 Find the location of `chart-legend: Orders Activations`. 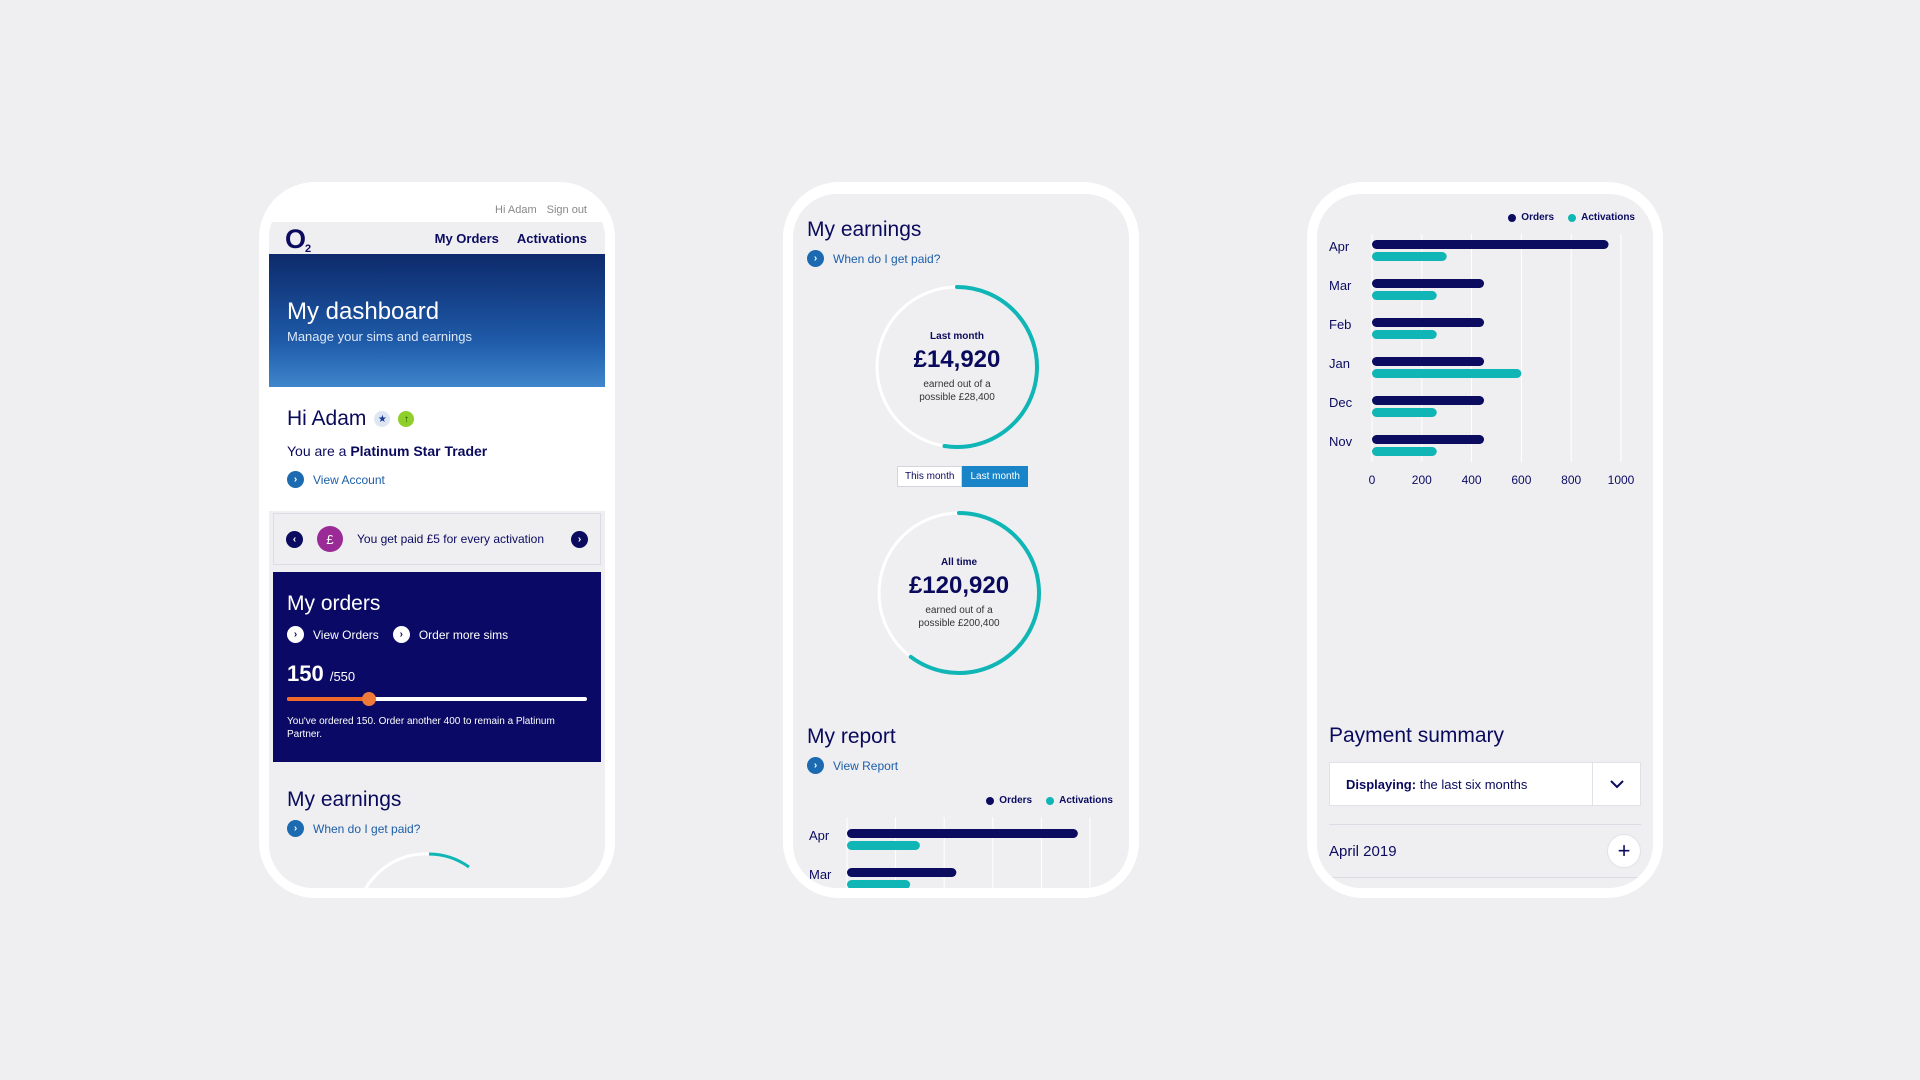

chart-legend: Orders Activations is located at coordinates (1571, 217).